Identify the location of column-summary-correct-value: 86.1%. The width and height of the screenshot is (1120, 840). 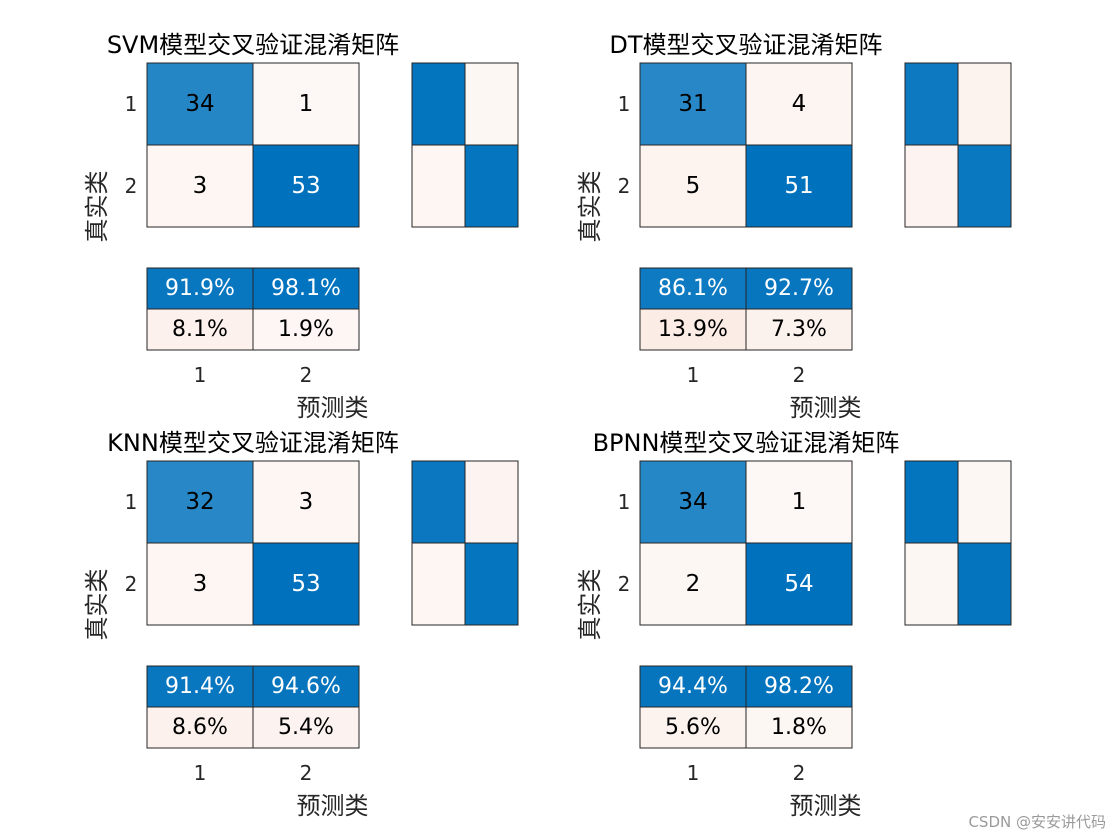
(693, 288).